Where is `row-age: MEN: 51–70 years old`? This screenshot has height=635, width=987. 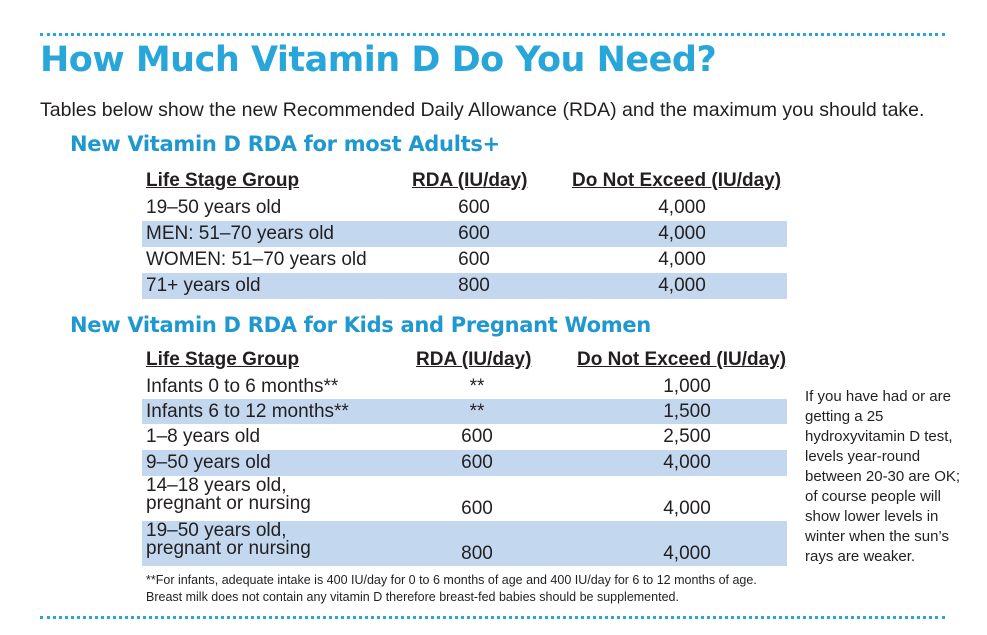 row-age: MEN: 51–70 years old is located at coordinates (240, 233).